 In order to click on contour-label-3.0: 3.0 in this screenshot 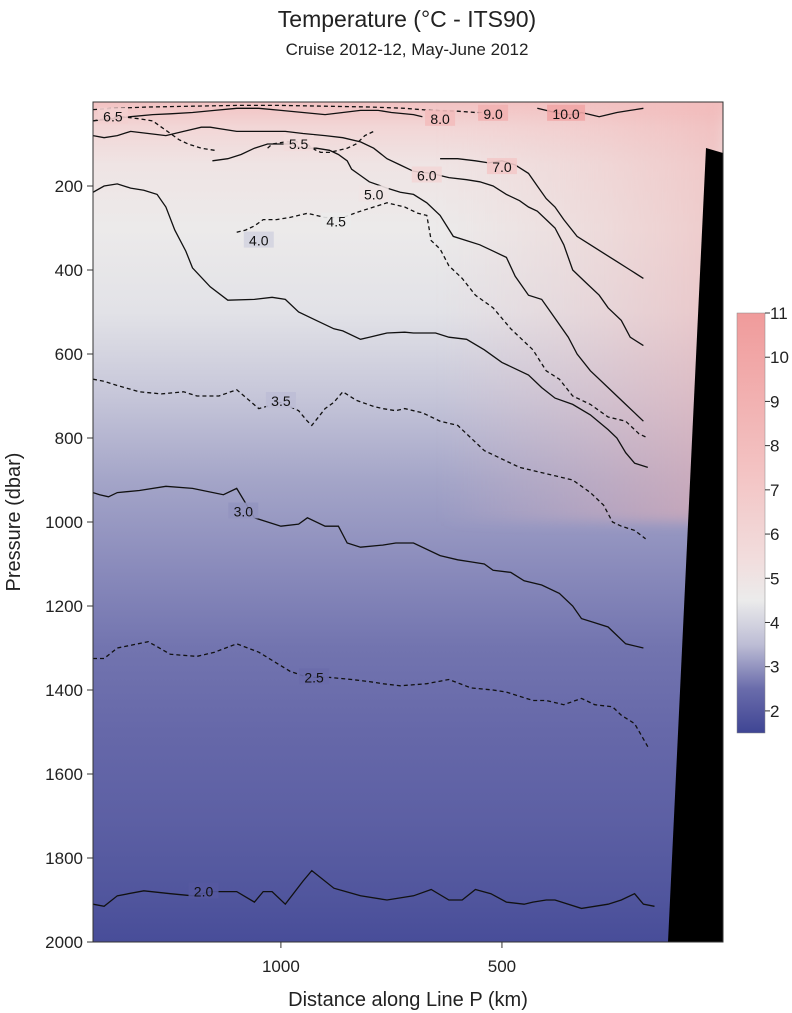, I will do `click(244, 512)`.